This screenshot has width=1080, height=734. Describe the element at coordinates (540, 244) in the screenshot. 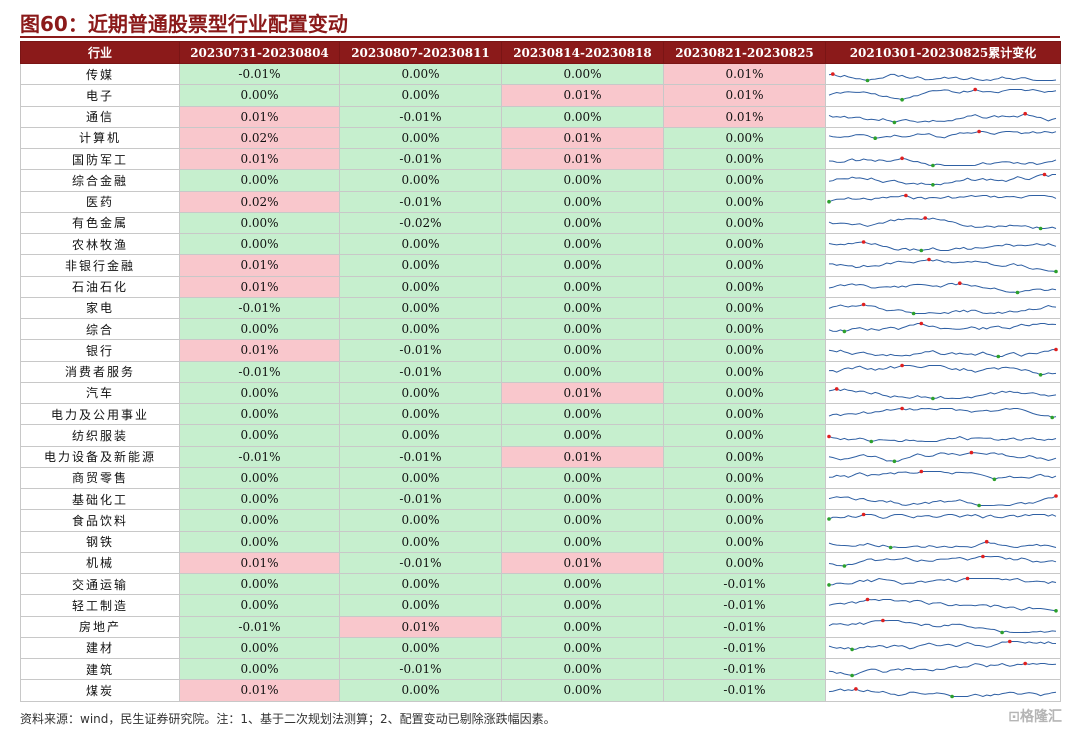

I see `table-row: 农林牧渔 0.00% 0.00% 0.00% 0.00%` at that location.